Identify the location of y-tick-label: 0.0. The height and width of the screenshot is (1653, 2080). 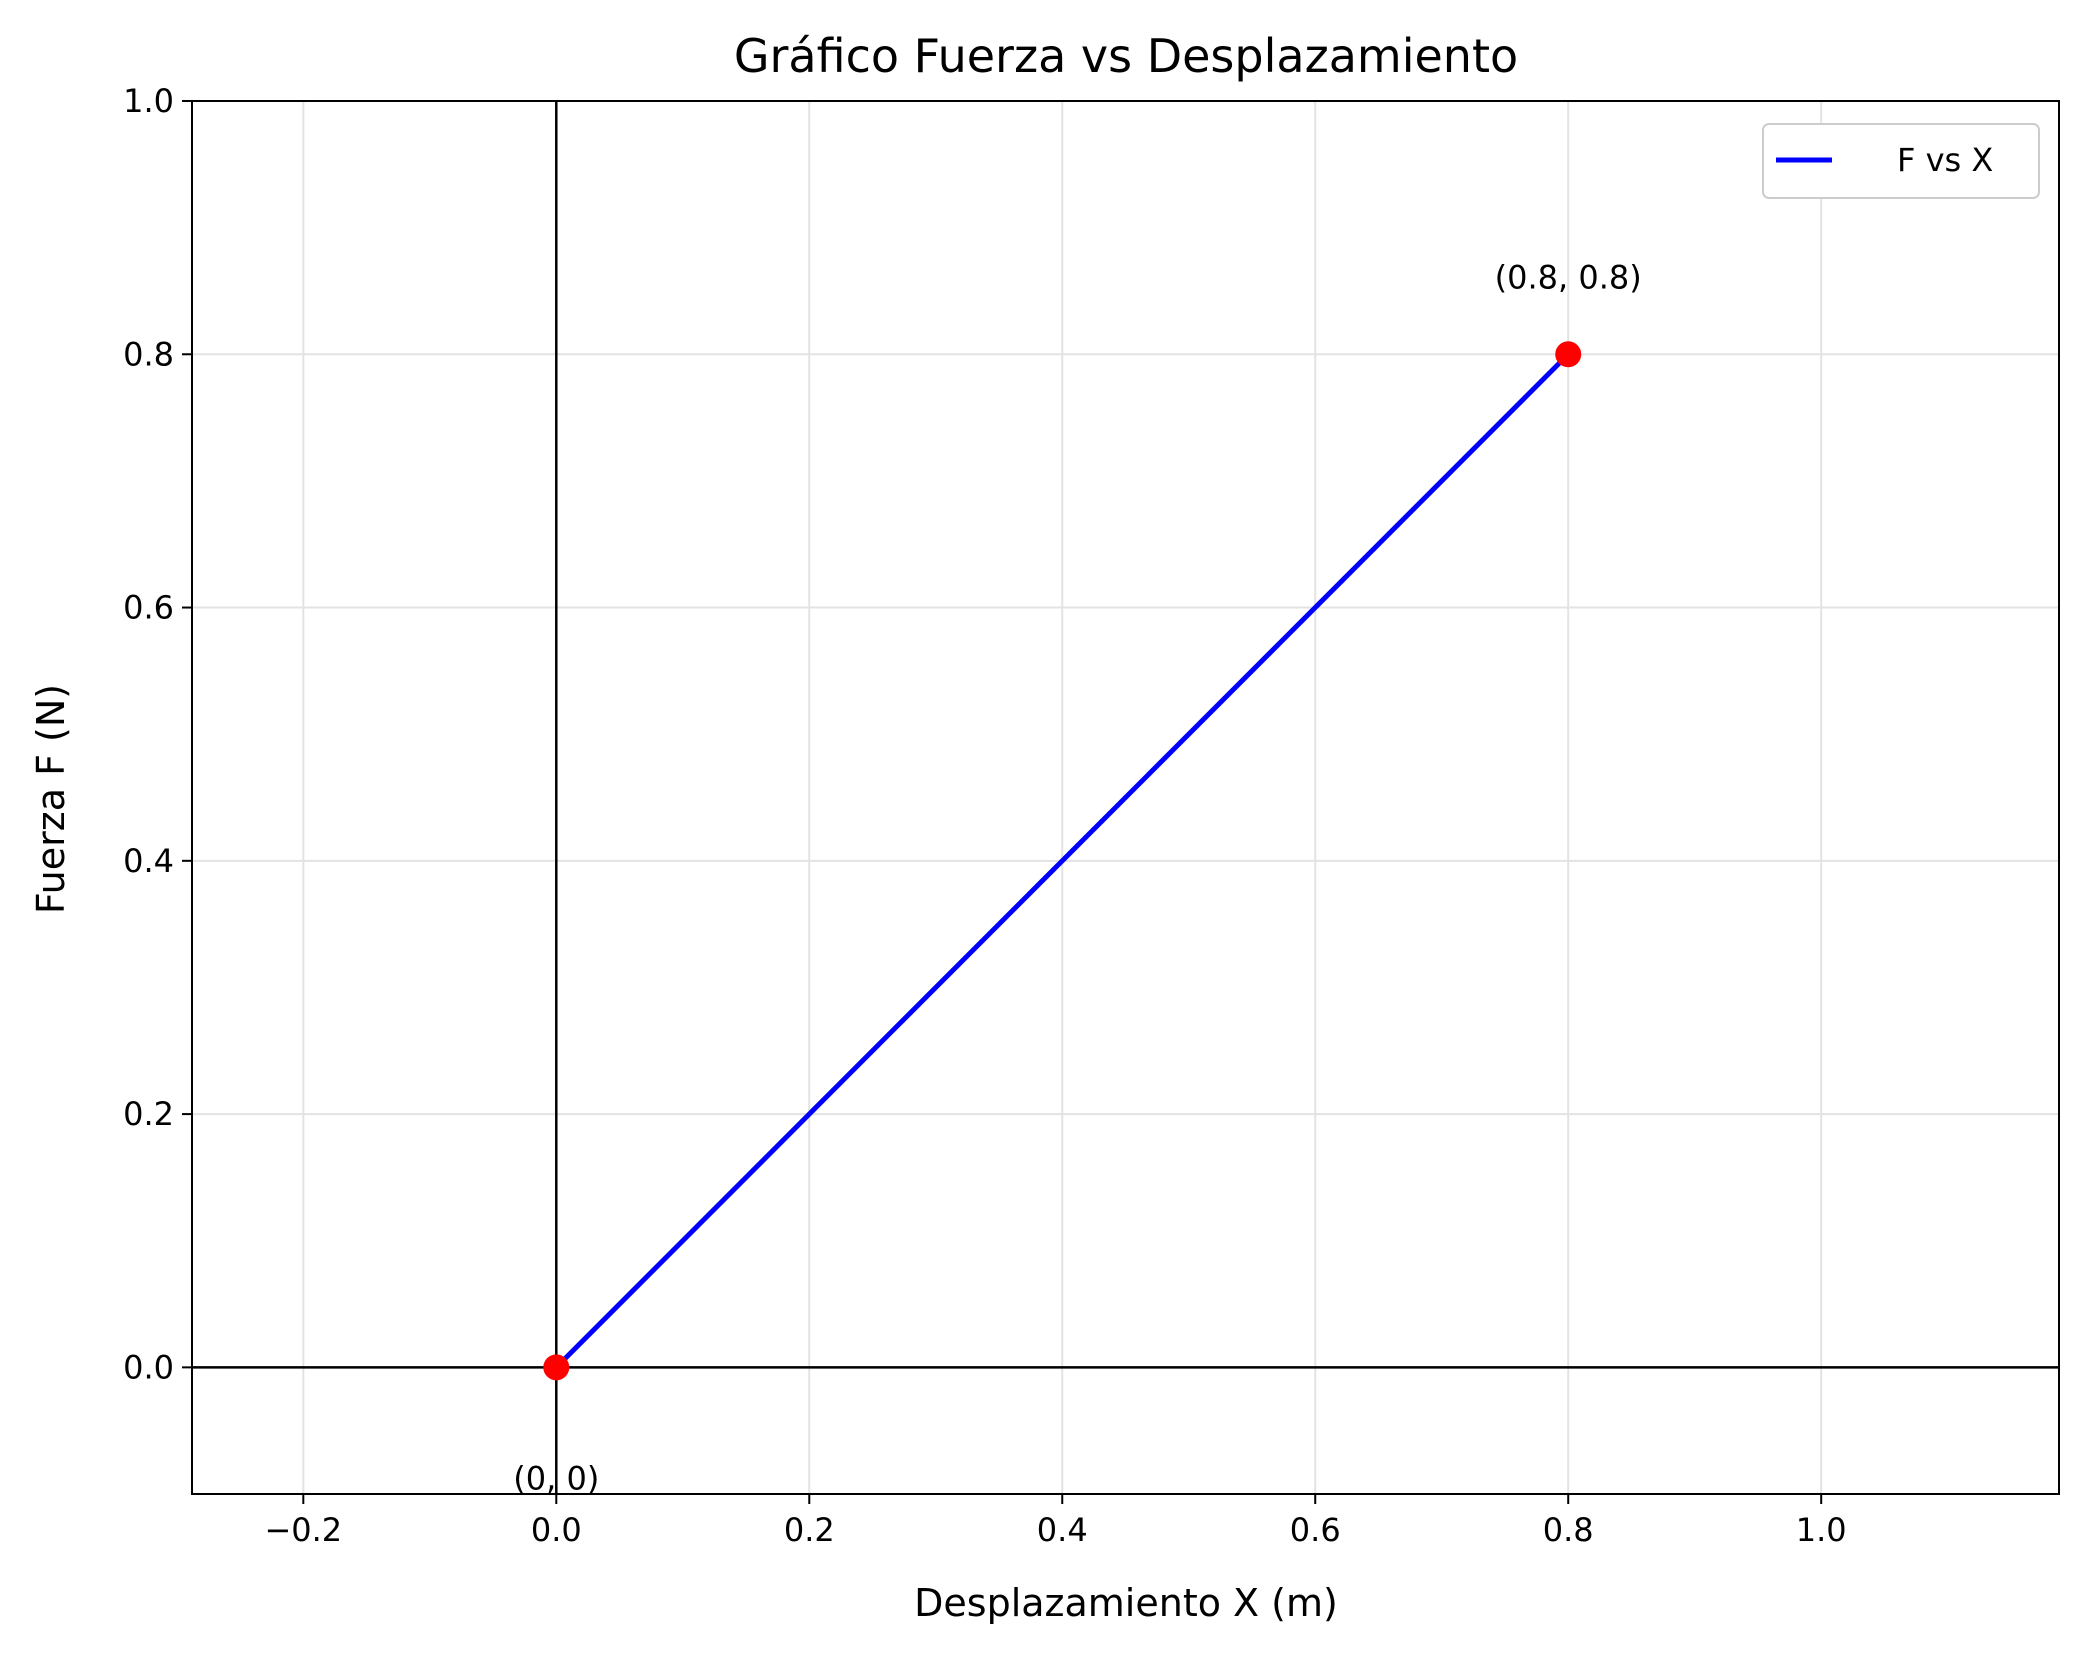
(148, 1367).